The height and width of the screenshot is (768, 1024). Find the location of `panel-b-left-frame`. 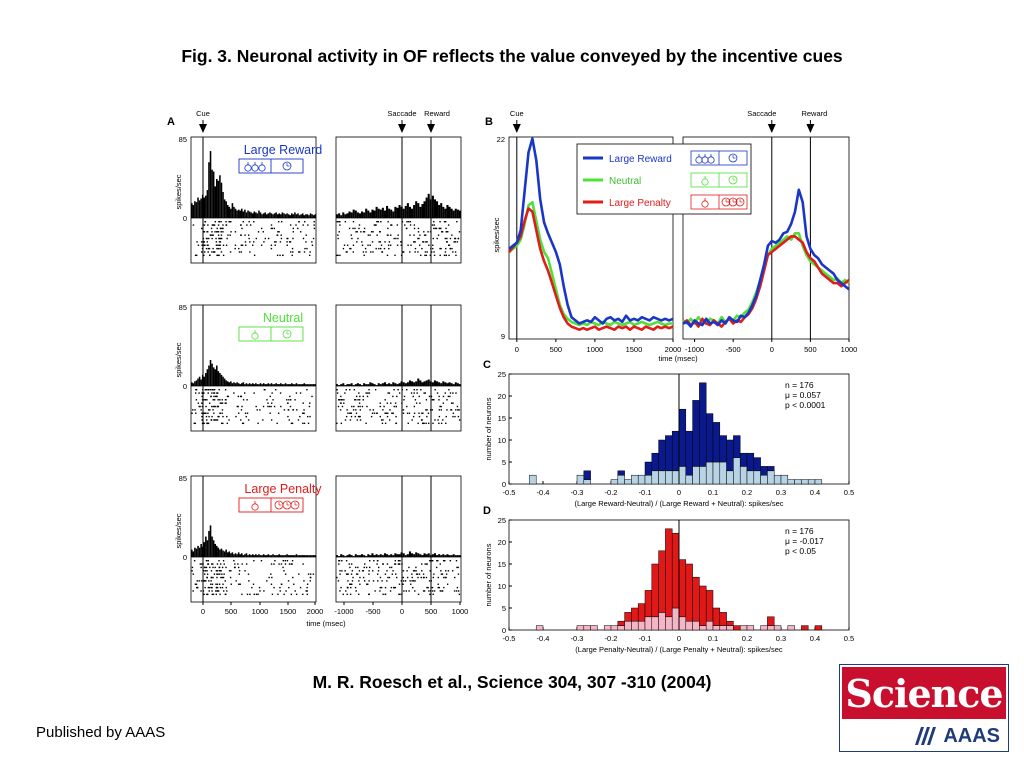

panel-b-left-frame is located at coordinates (591, 238).